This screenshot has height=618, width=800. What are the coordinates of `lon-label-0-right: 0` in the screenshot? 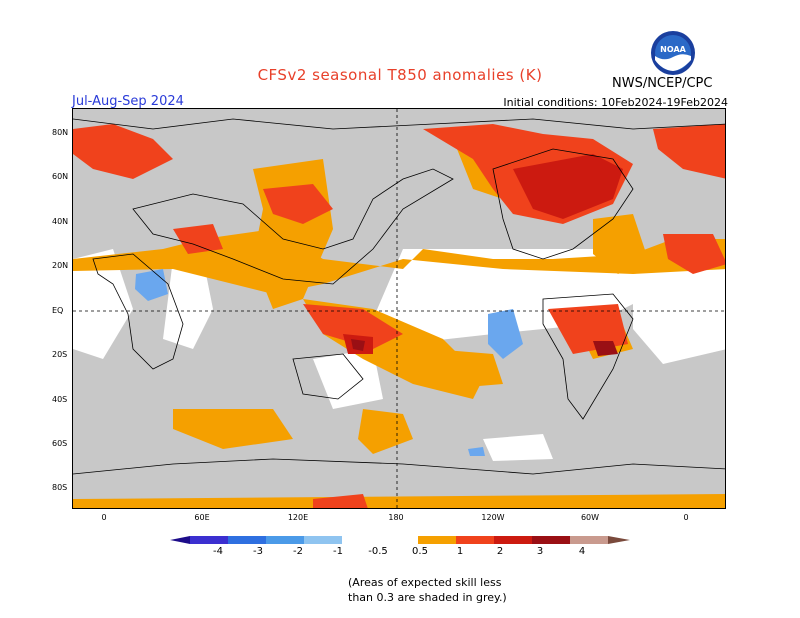 It's located at (686, 517).